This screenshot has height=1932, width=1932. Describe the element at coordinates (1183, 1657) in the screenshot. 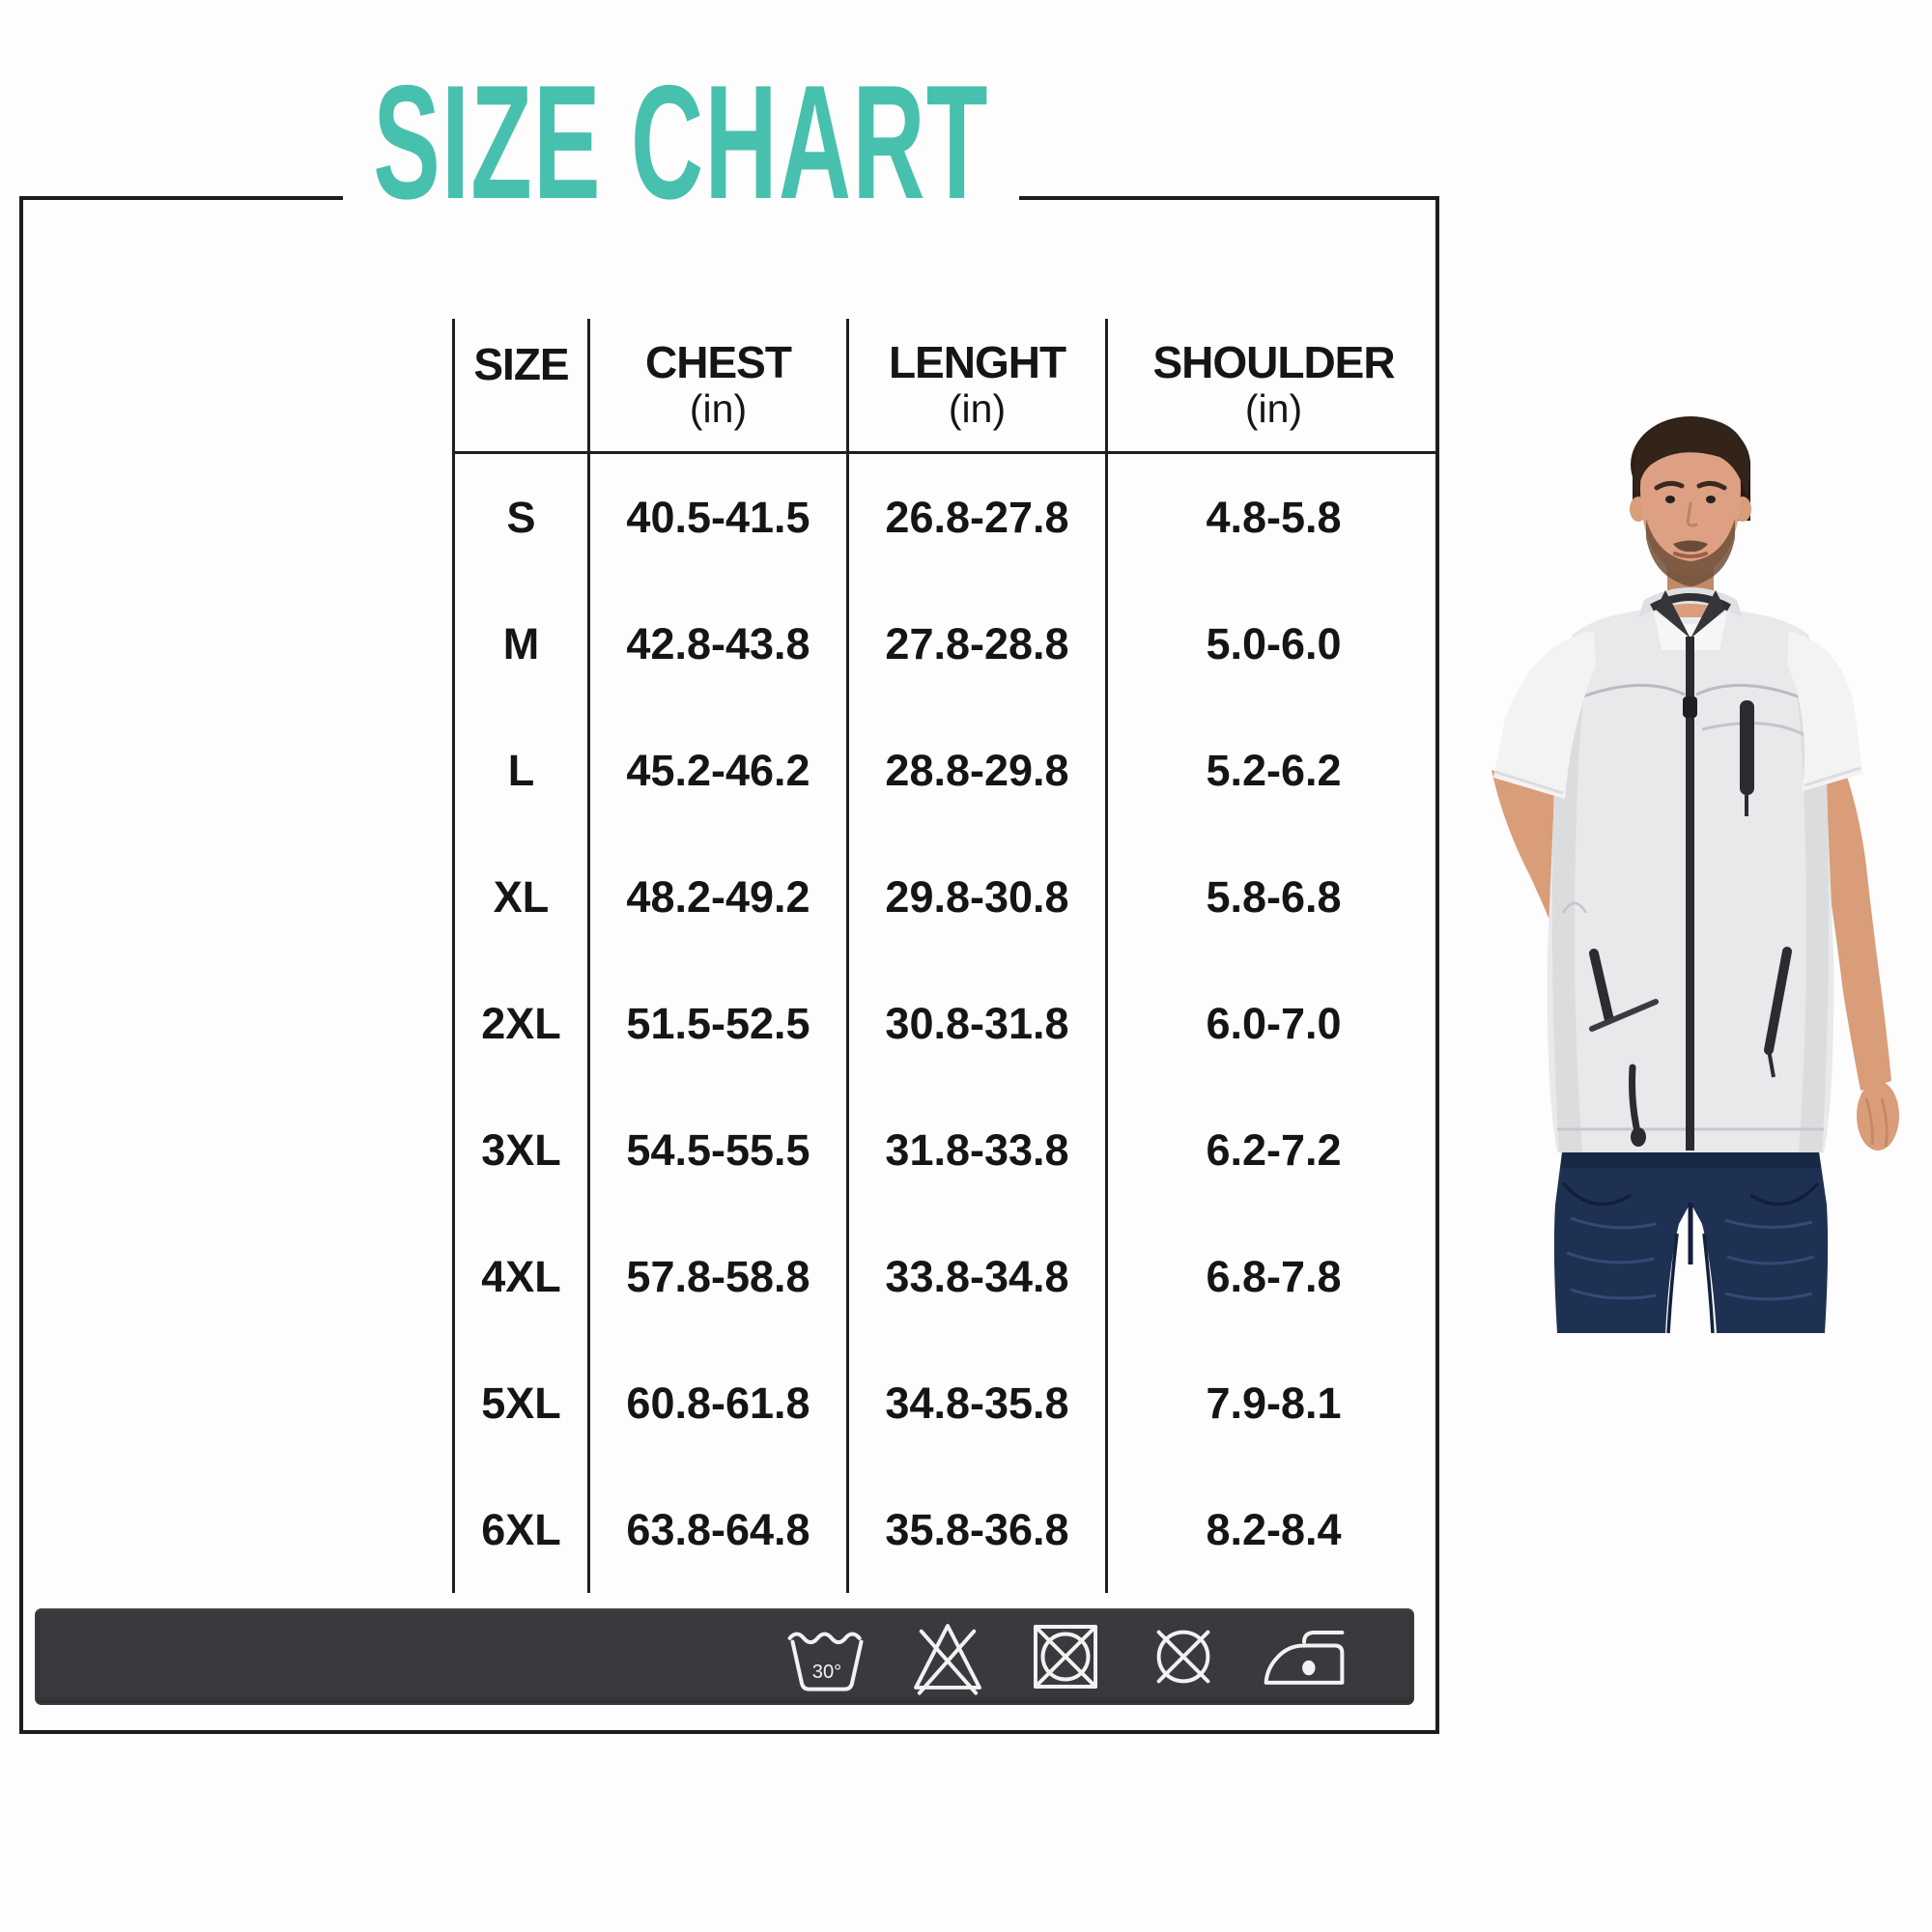

I see `do-not-dry-clean-icon` at that location.